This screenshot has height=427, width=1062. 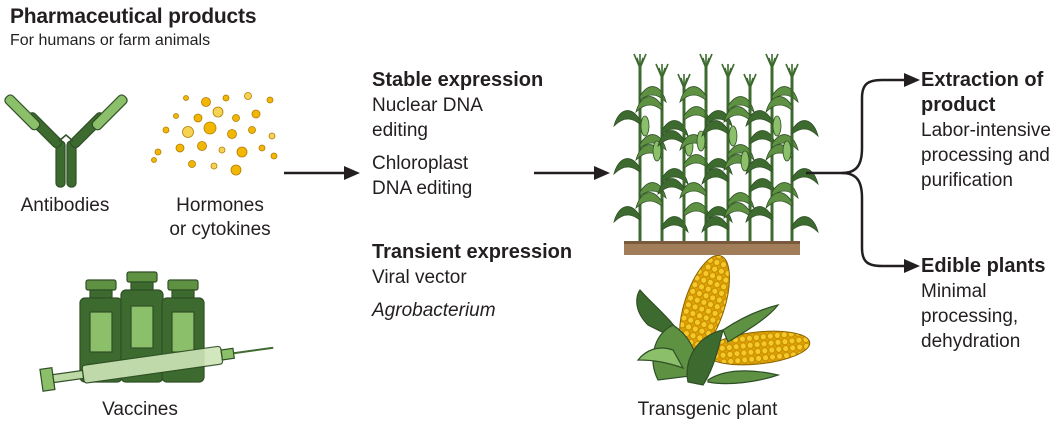 What do you see at coordinates (572, 173) in the screenshot?
I see `arrow-expression-to-plant` at bounding box center [572, 173].